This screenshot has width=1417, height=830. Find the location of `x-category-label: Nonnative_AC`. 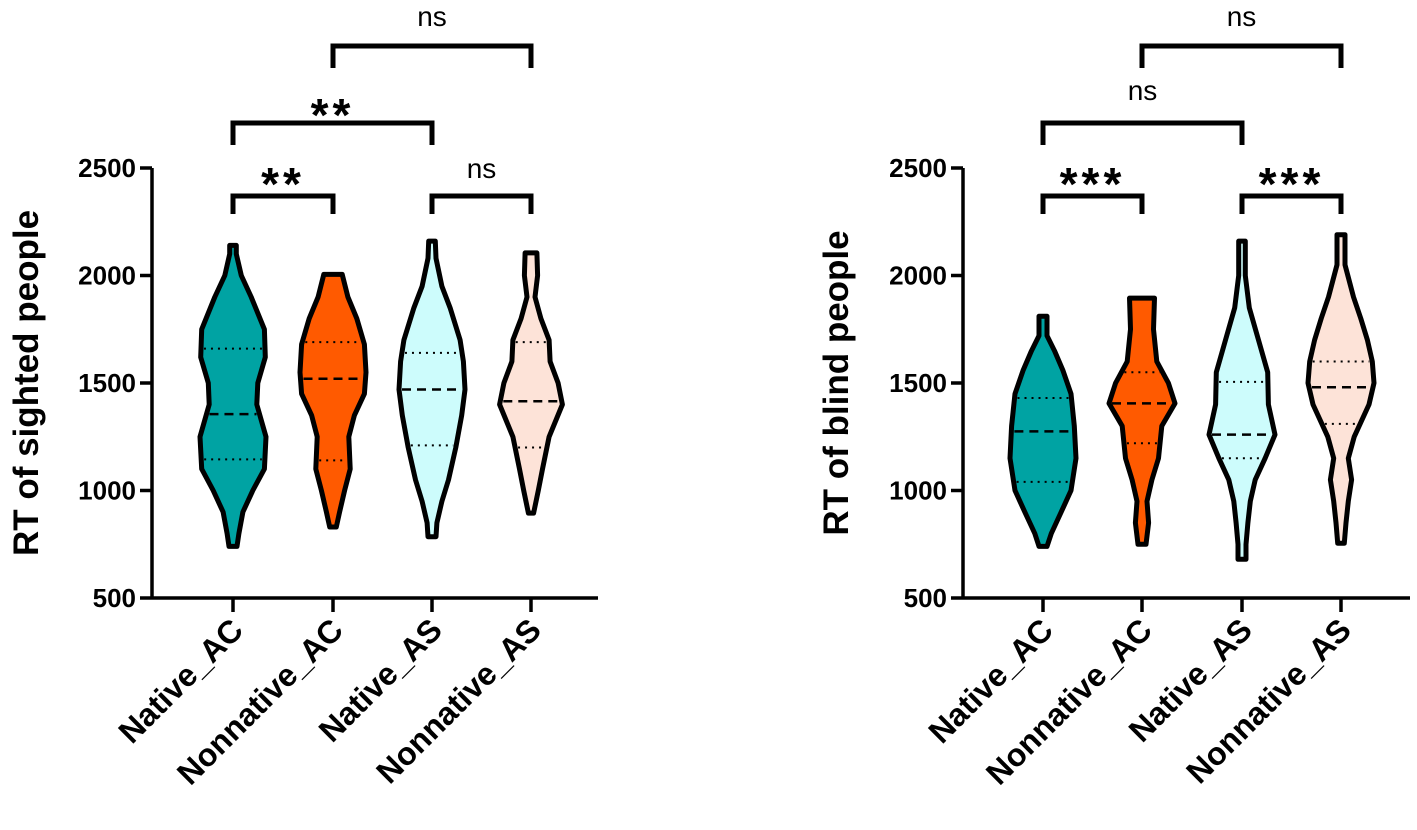

x-category-label: Nonnative_AC is located at coordinates (1069, 701).